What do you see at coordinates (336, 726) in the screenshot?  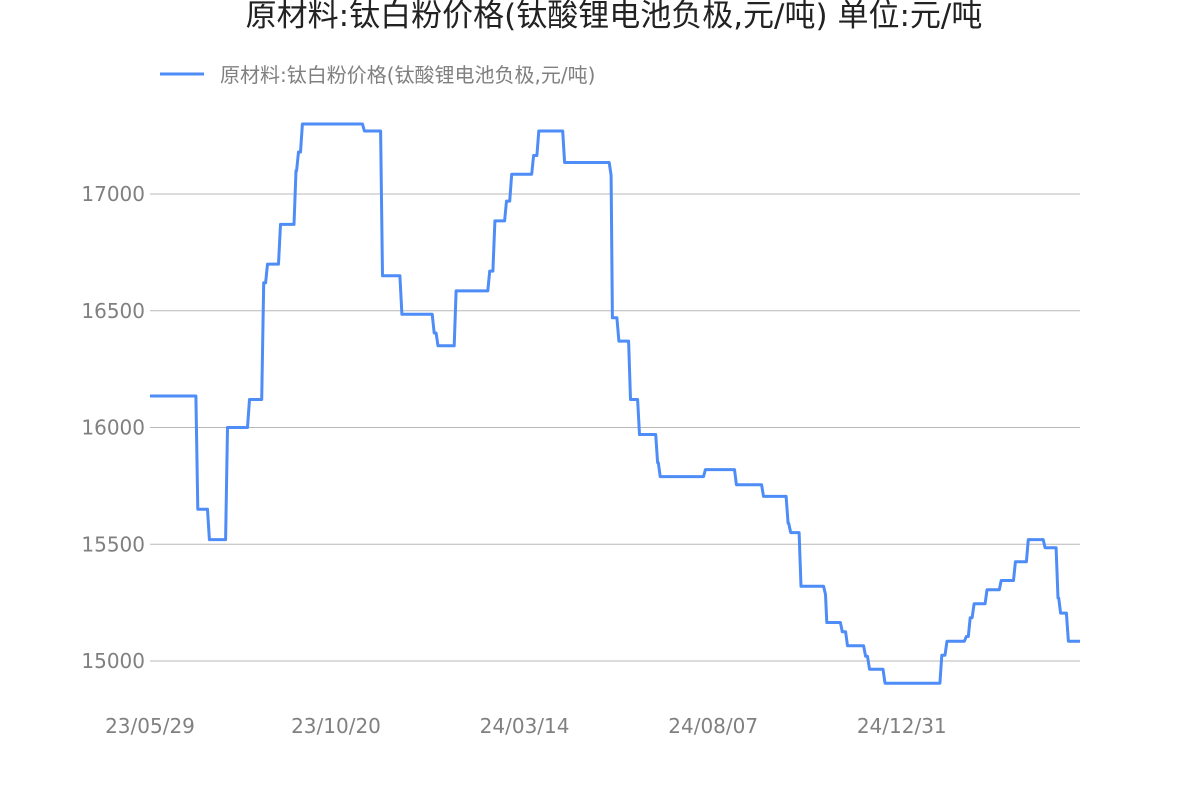 I see `x-tick-label: 23/10/20` at bounding box center [336, 726].